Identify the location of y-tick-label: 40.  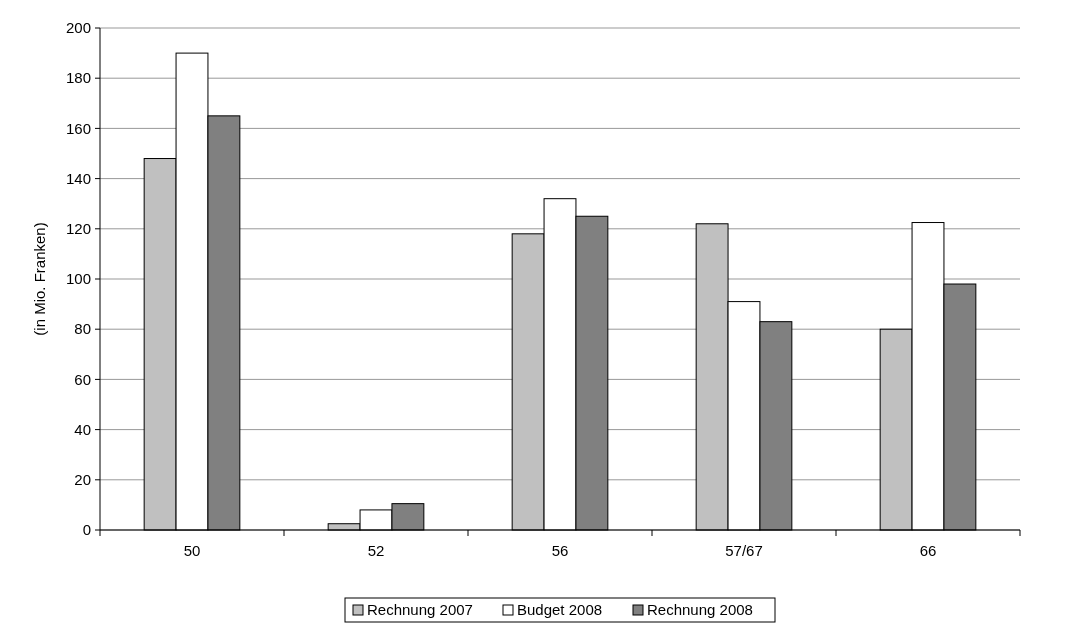
(82, 429).